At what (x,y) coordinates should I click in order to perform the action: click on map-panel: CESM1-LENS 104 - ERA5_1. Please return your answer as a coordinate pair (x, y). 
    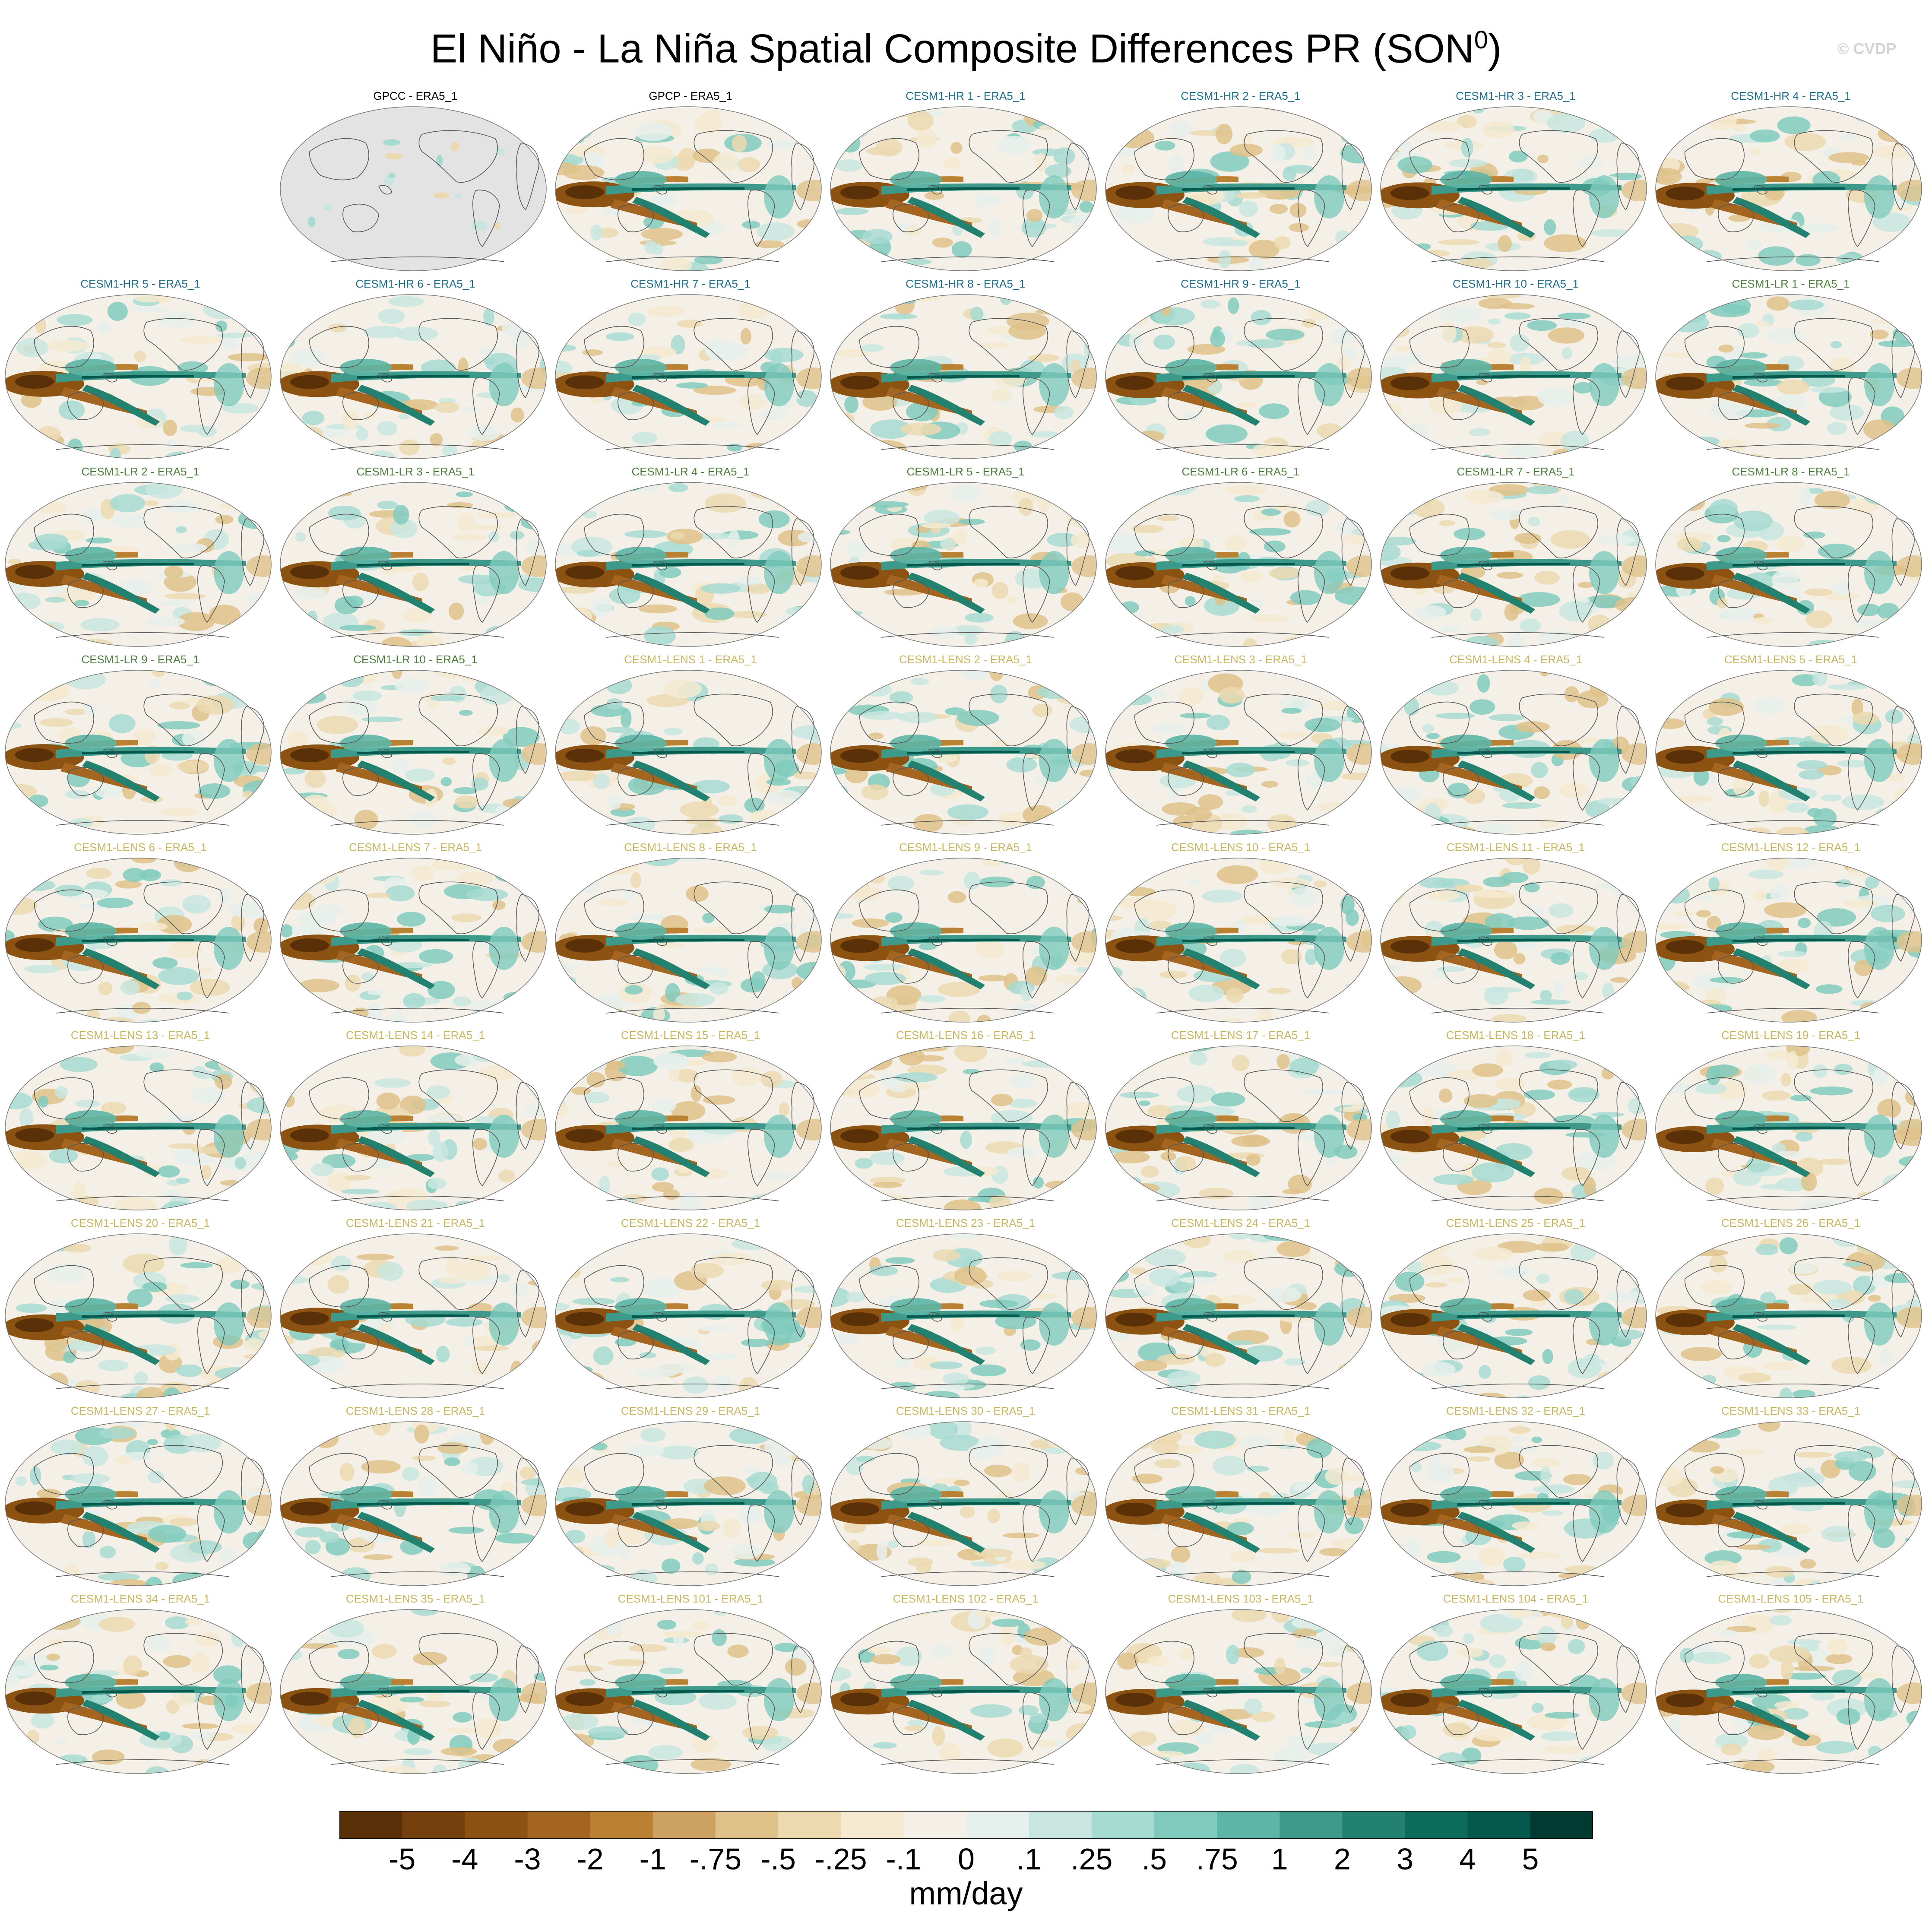
    Looking at the image, I should click on (1516, 1687).